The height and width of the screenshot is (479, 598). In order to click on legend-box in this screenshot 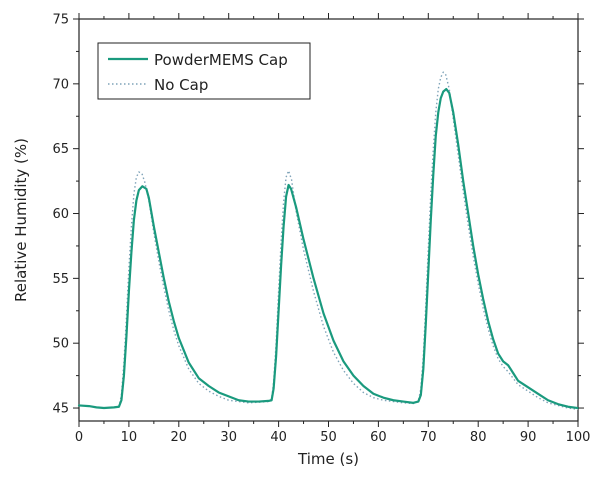, I will do `click(204, 71)`.